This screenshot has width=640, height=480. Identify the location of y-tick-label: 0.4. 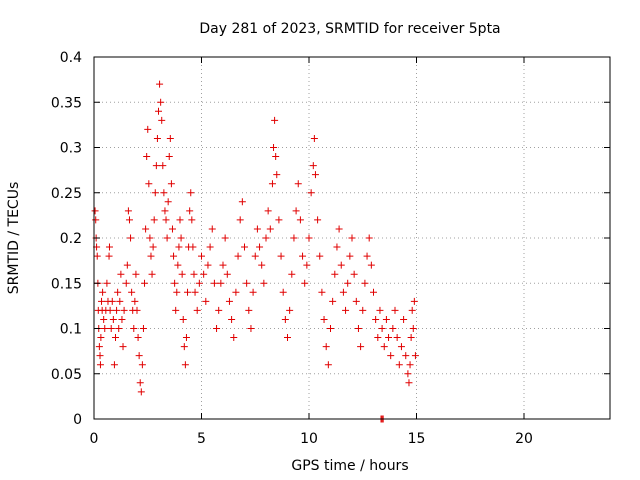
(71, 58).